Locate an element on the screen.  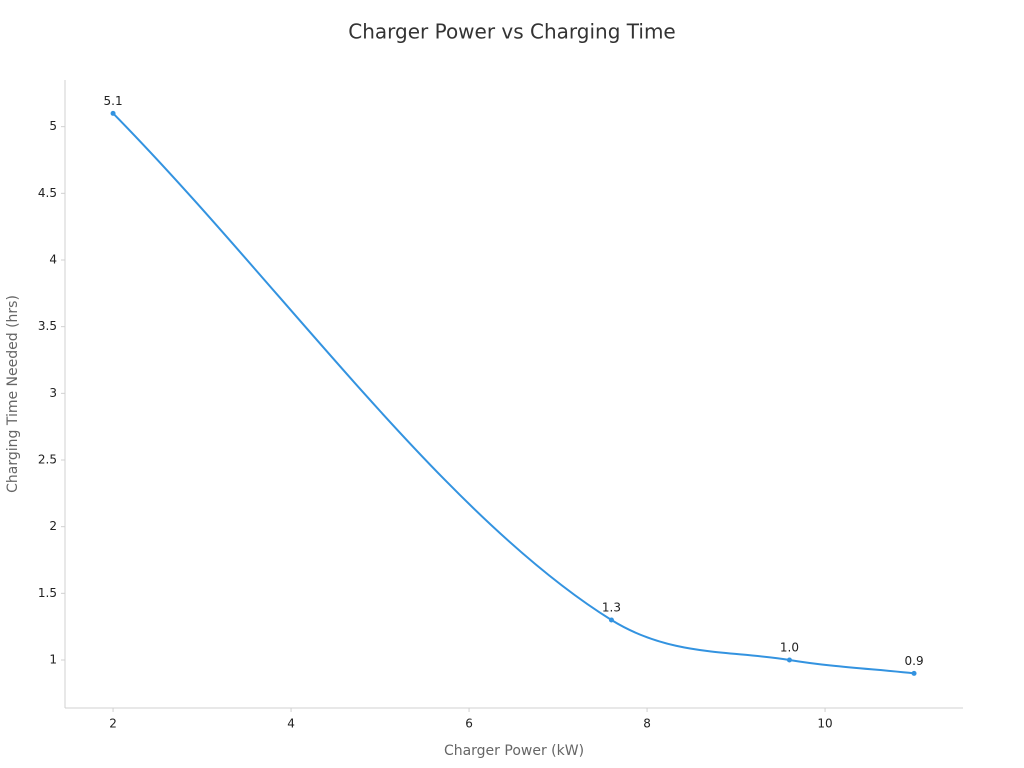
y-tick-label: 3 is located at coordinates (53, 393).